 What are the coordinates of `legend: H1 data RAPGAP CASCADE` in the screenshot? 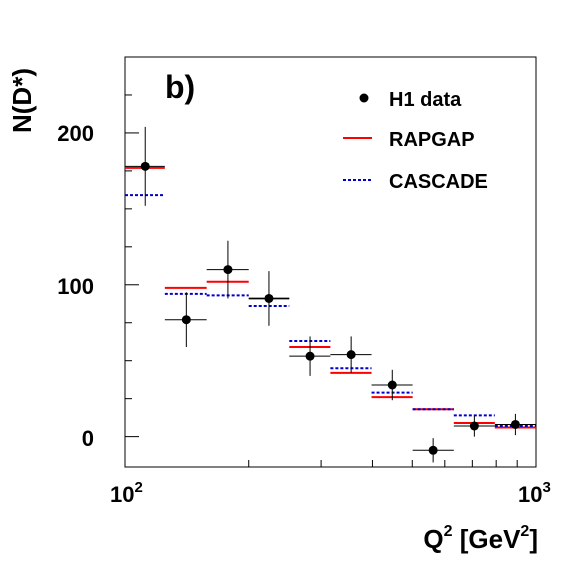 It's located at (415, 141).